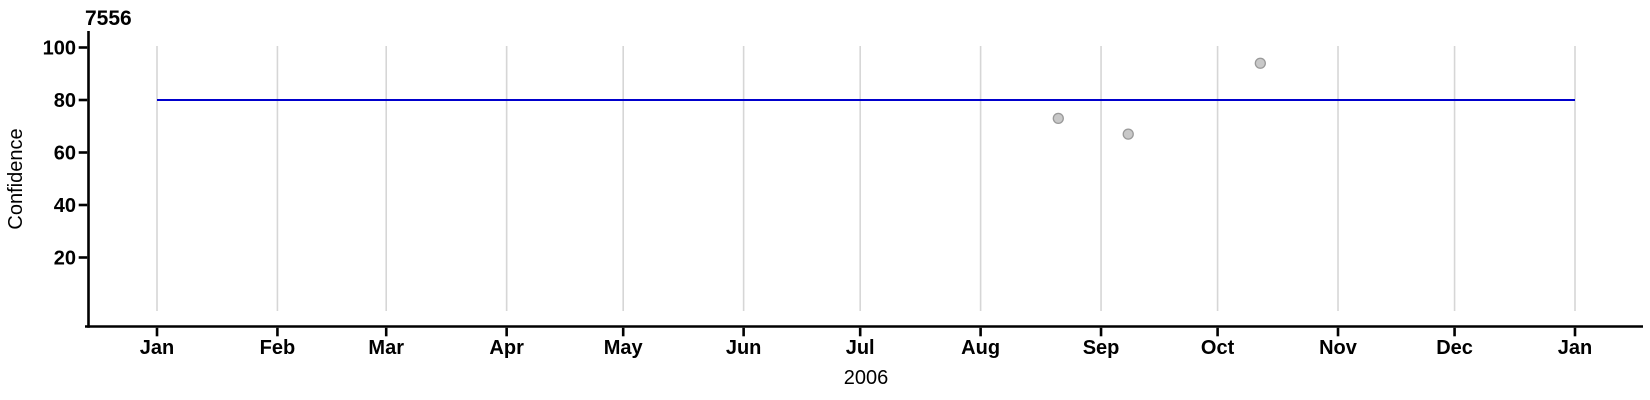 The height and width of the screenshot is (400, 1650). Describe the element at coordinates (59, 49) in the screenshot. I see `y-tick-label: 100` at that location.